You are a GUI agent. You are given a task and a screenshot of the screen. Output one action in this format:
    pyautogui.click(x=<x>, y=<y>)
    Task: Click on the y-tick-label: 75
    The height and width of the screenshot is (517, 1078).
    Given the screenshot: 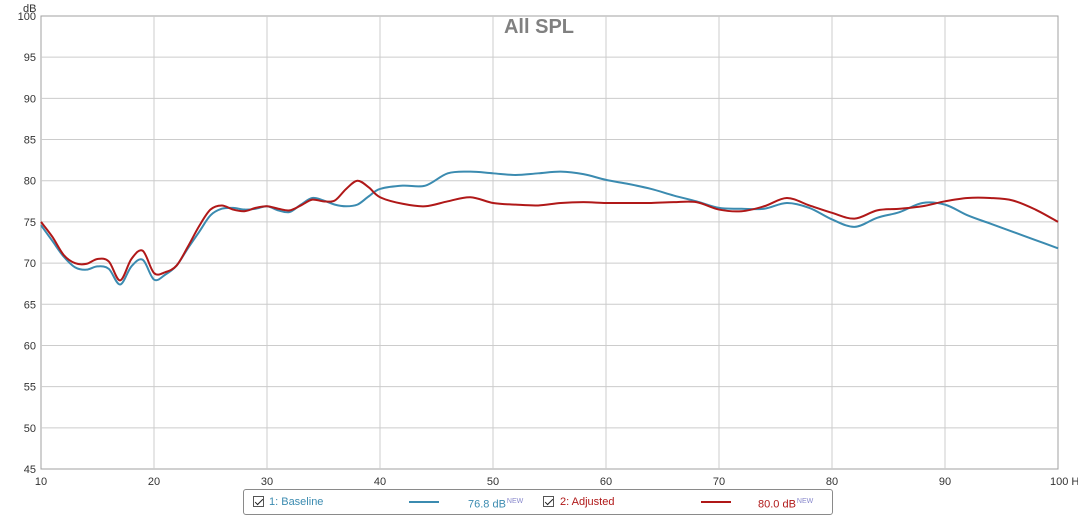 What is the action you would take?
    pyautogui.click(x=30, y=223)
    